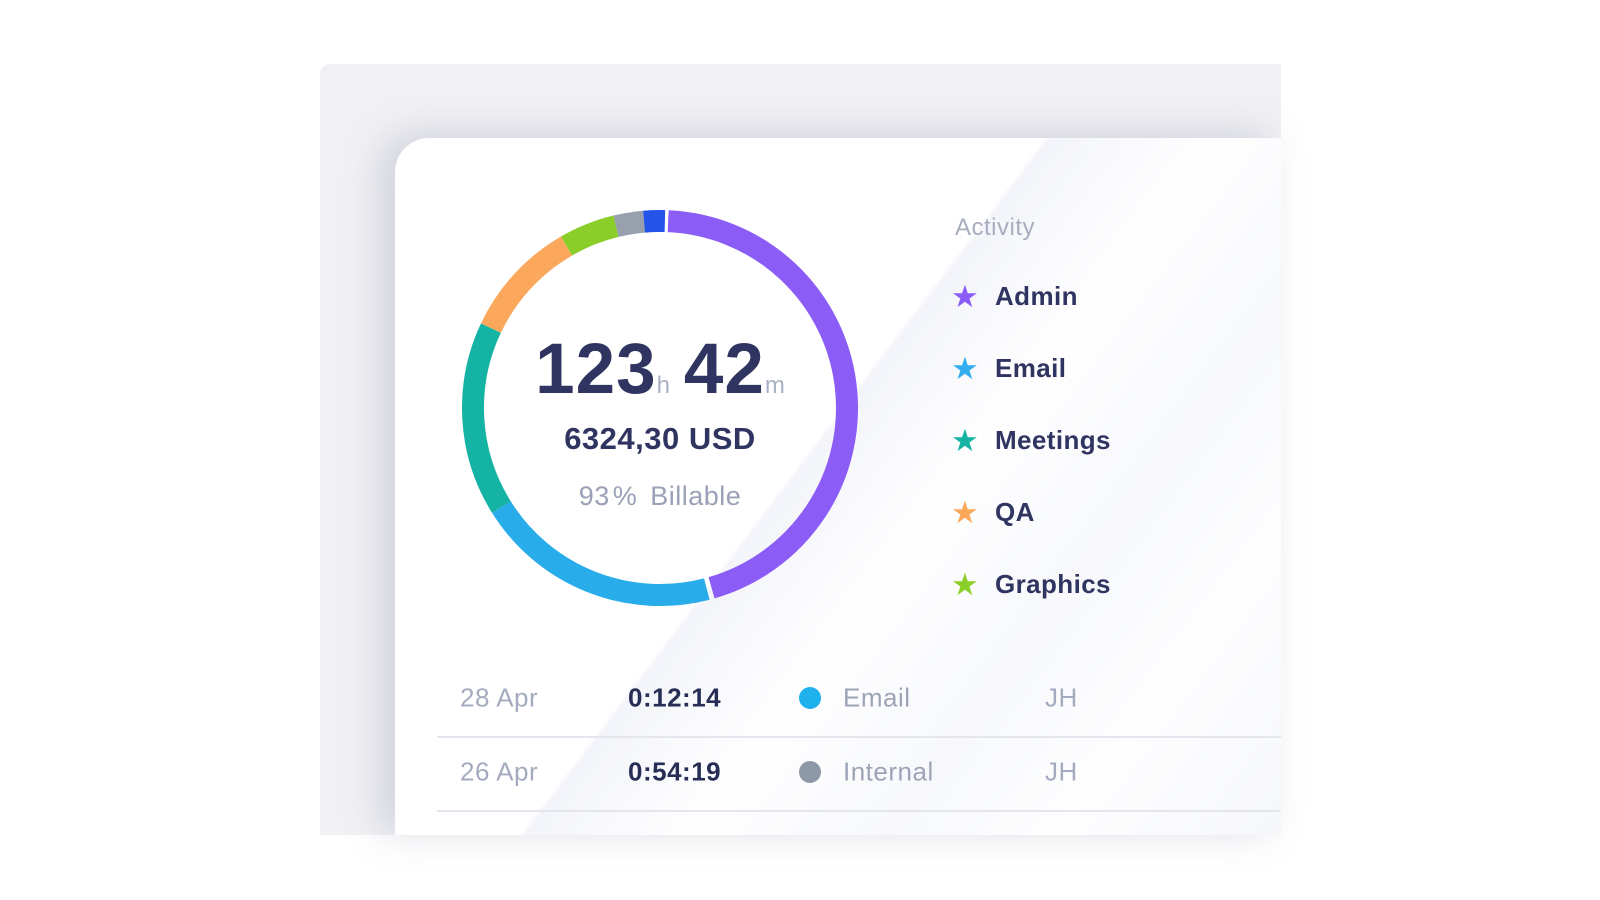  I want to click on donut-segment-admin, so click(762, 404).